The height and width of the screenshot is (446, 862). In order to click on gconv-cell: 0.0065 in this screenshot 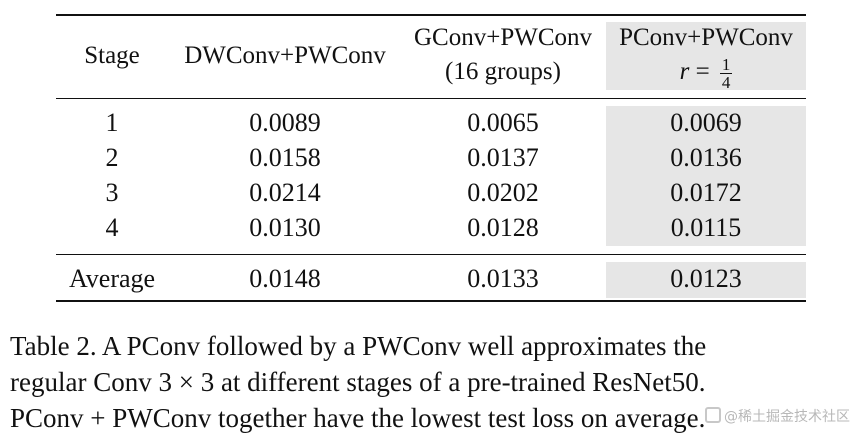, I will do `click(503, 122)`.